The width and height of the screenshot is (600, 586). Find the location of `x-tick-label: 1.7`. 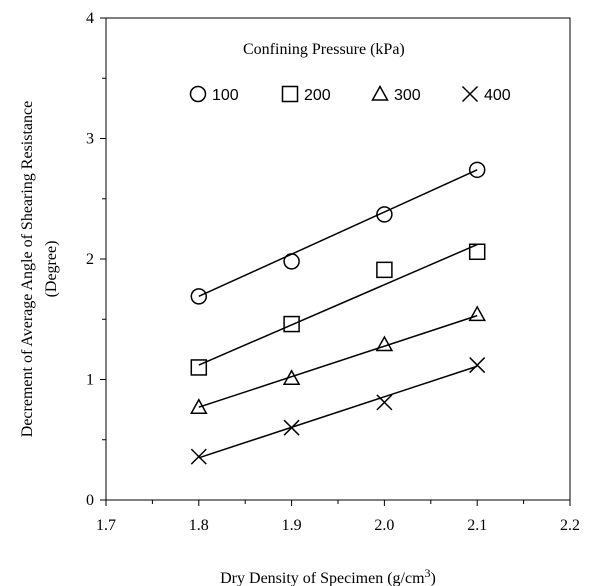

x-tick-label: 1.7 is located at coordinates (106, 525).